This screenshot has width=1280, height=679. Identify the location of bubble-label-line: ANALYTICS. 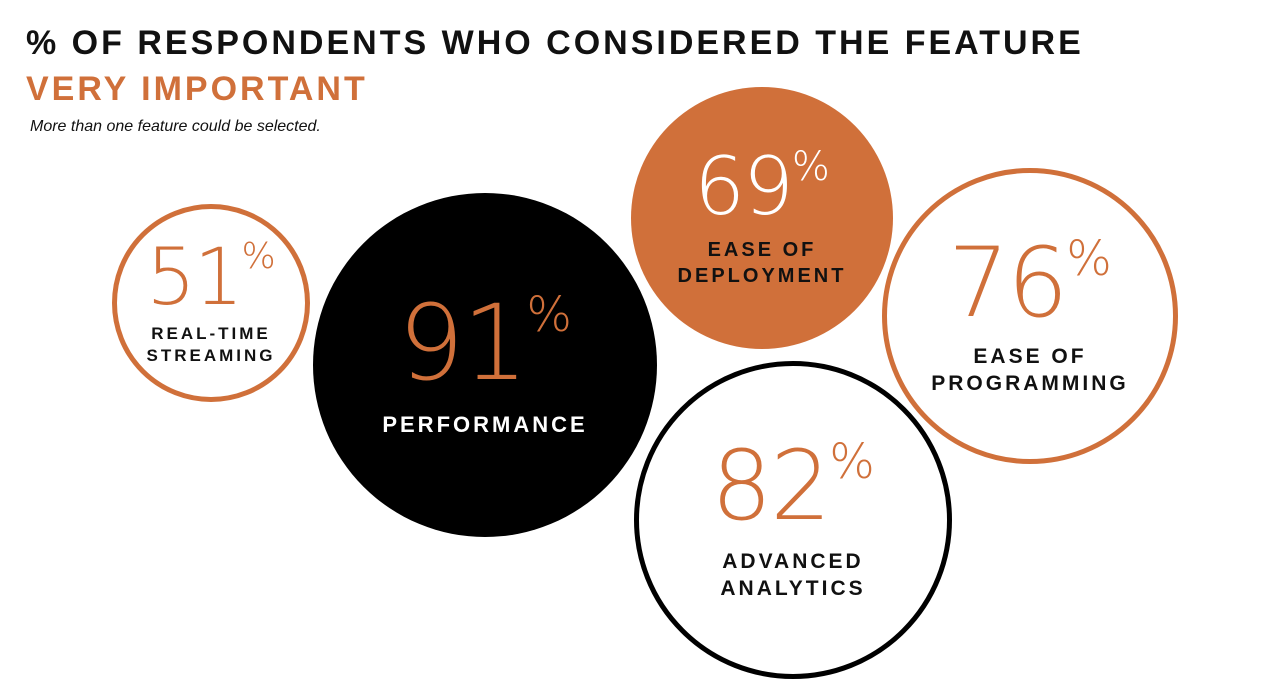
(793, 588).